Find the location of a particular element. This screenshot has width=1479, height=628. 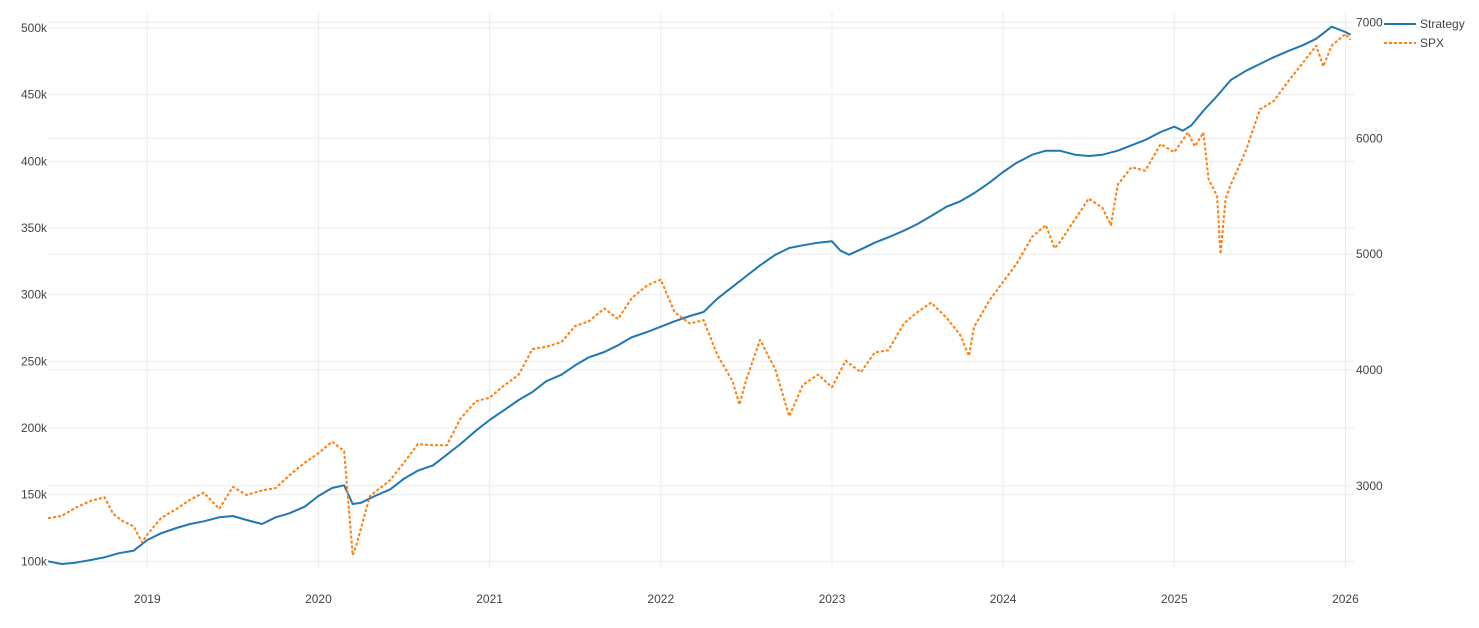

y2-tick-label-5000: 5000 is located at coordinates (1369, 254).